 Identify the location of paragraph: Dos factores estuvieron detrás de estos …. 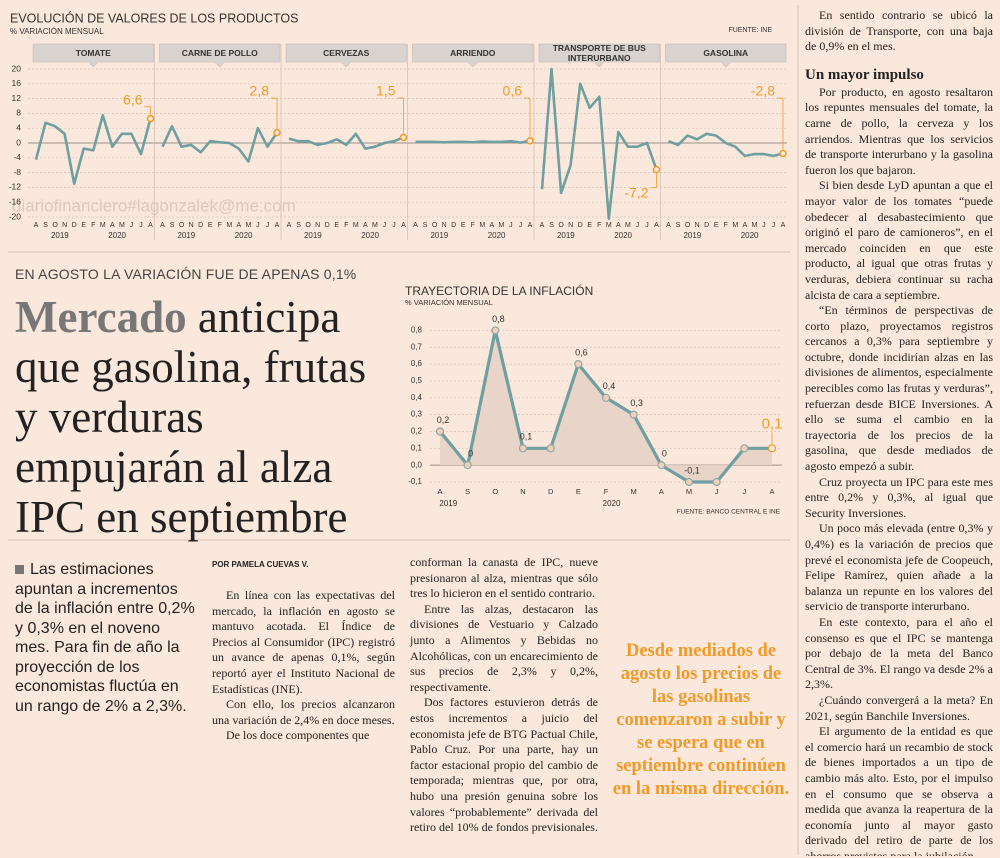
(504, 765).